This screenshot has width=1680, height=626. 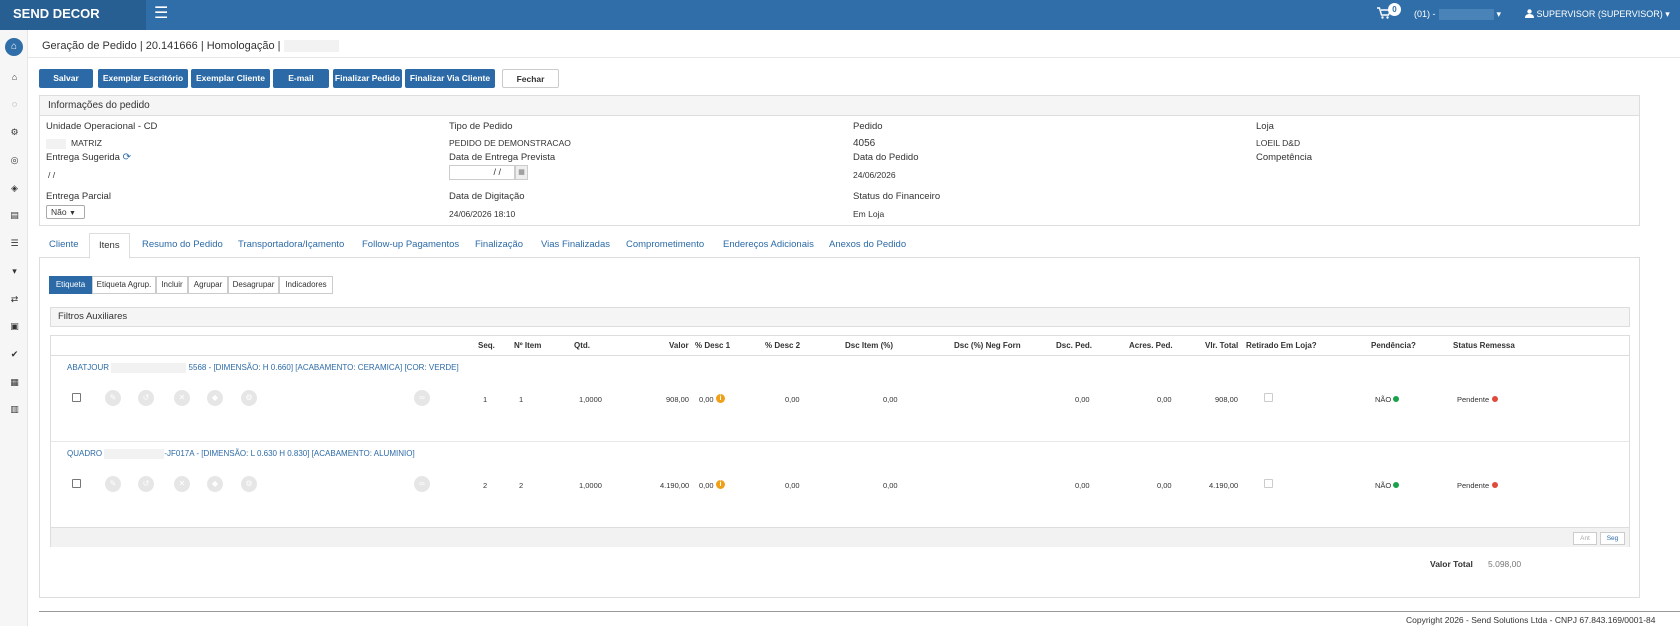 I want to click on logo-icon: ⌂, so click(x=14, y=47).